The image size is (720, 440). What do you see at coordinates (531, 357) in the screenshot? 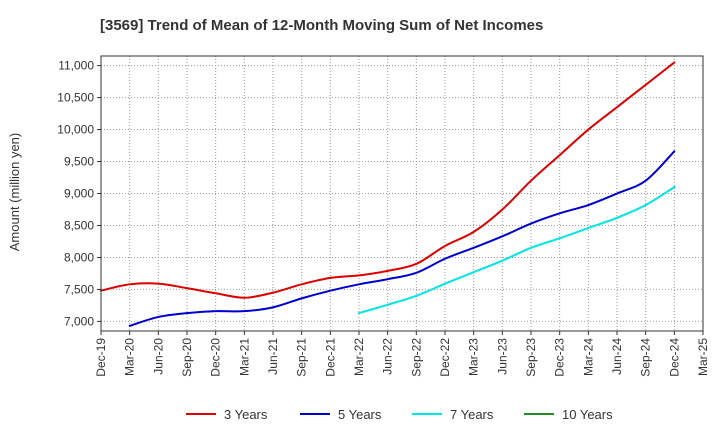
I see `x-tick-label: Sep-23` at bounding box center [531, 357].